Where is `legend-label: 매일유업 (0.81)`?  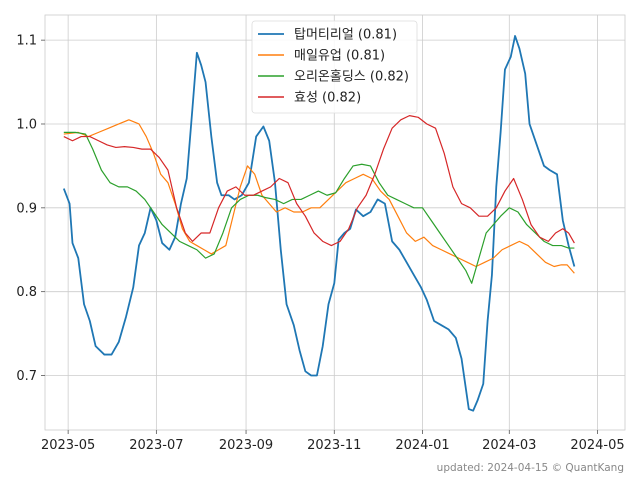 legend-label: 매일유업 (0.81) is located at coordinates (339, 56).